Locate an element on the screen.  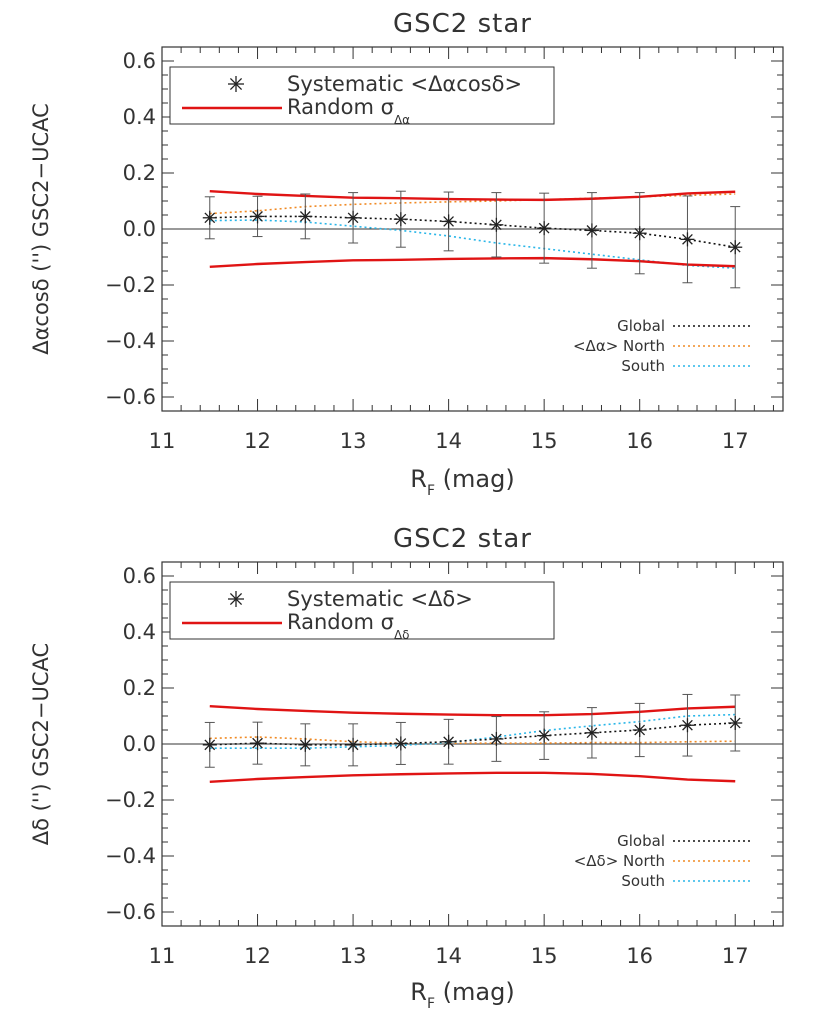
legend-bottom: Global <Δδ> North South is located at coordinates (662, 861).